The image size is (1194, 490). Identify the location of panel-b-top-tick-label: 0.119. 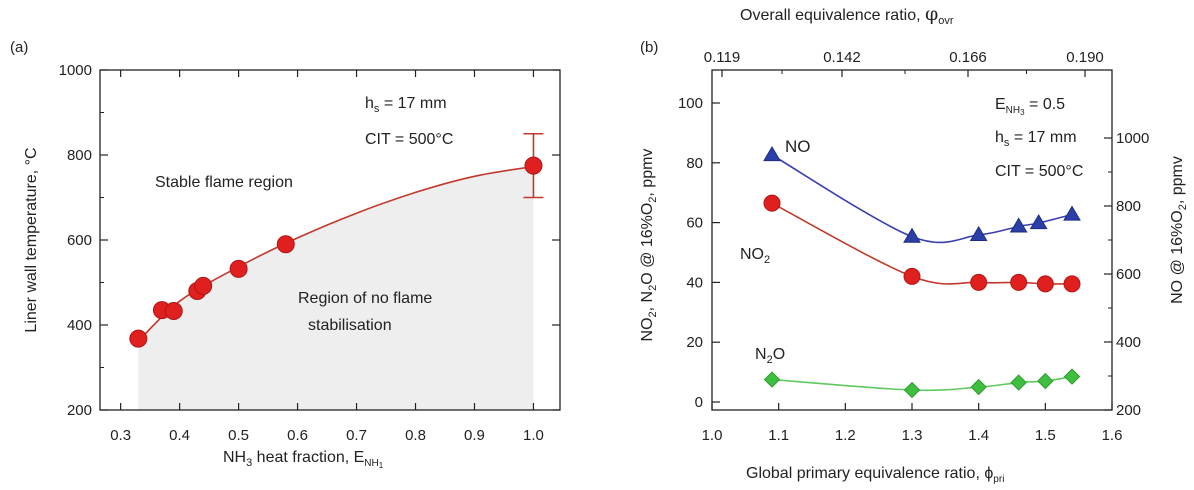
(722, 57).